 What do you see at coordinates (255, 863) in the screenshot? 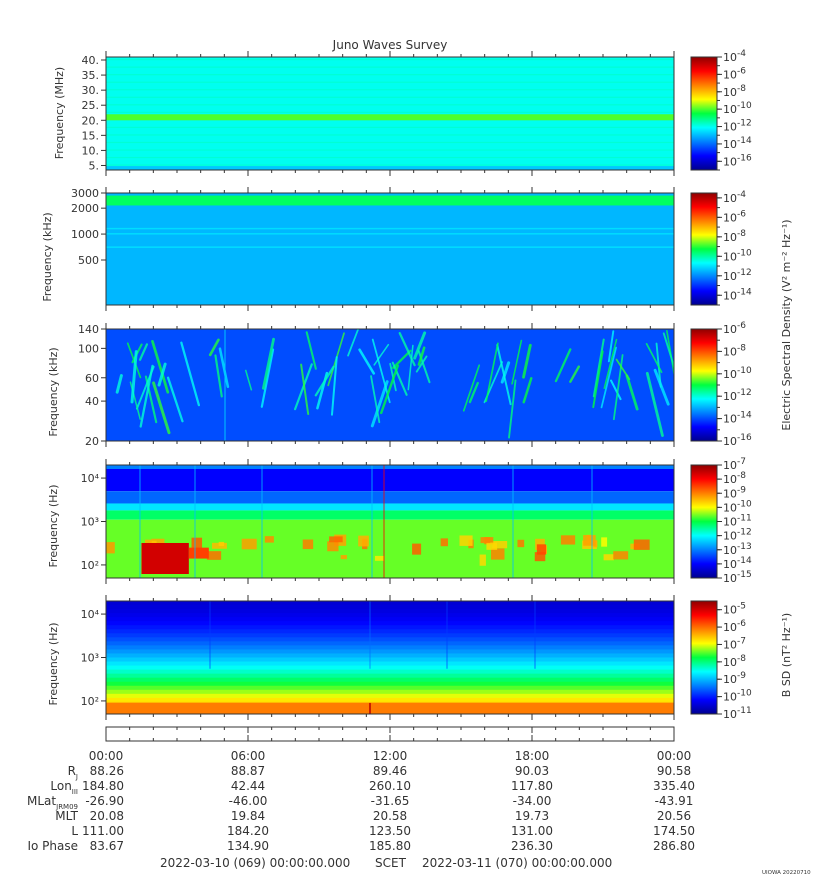
I see `footer-start-time: 2022-03-10 (069) 00:00:00.000` at bounding box center [255, 863].